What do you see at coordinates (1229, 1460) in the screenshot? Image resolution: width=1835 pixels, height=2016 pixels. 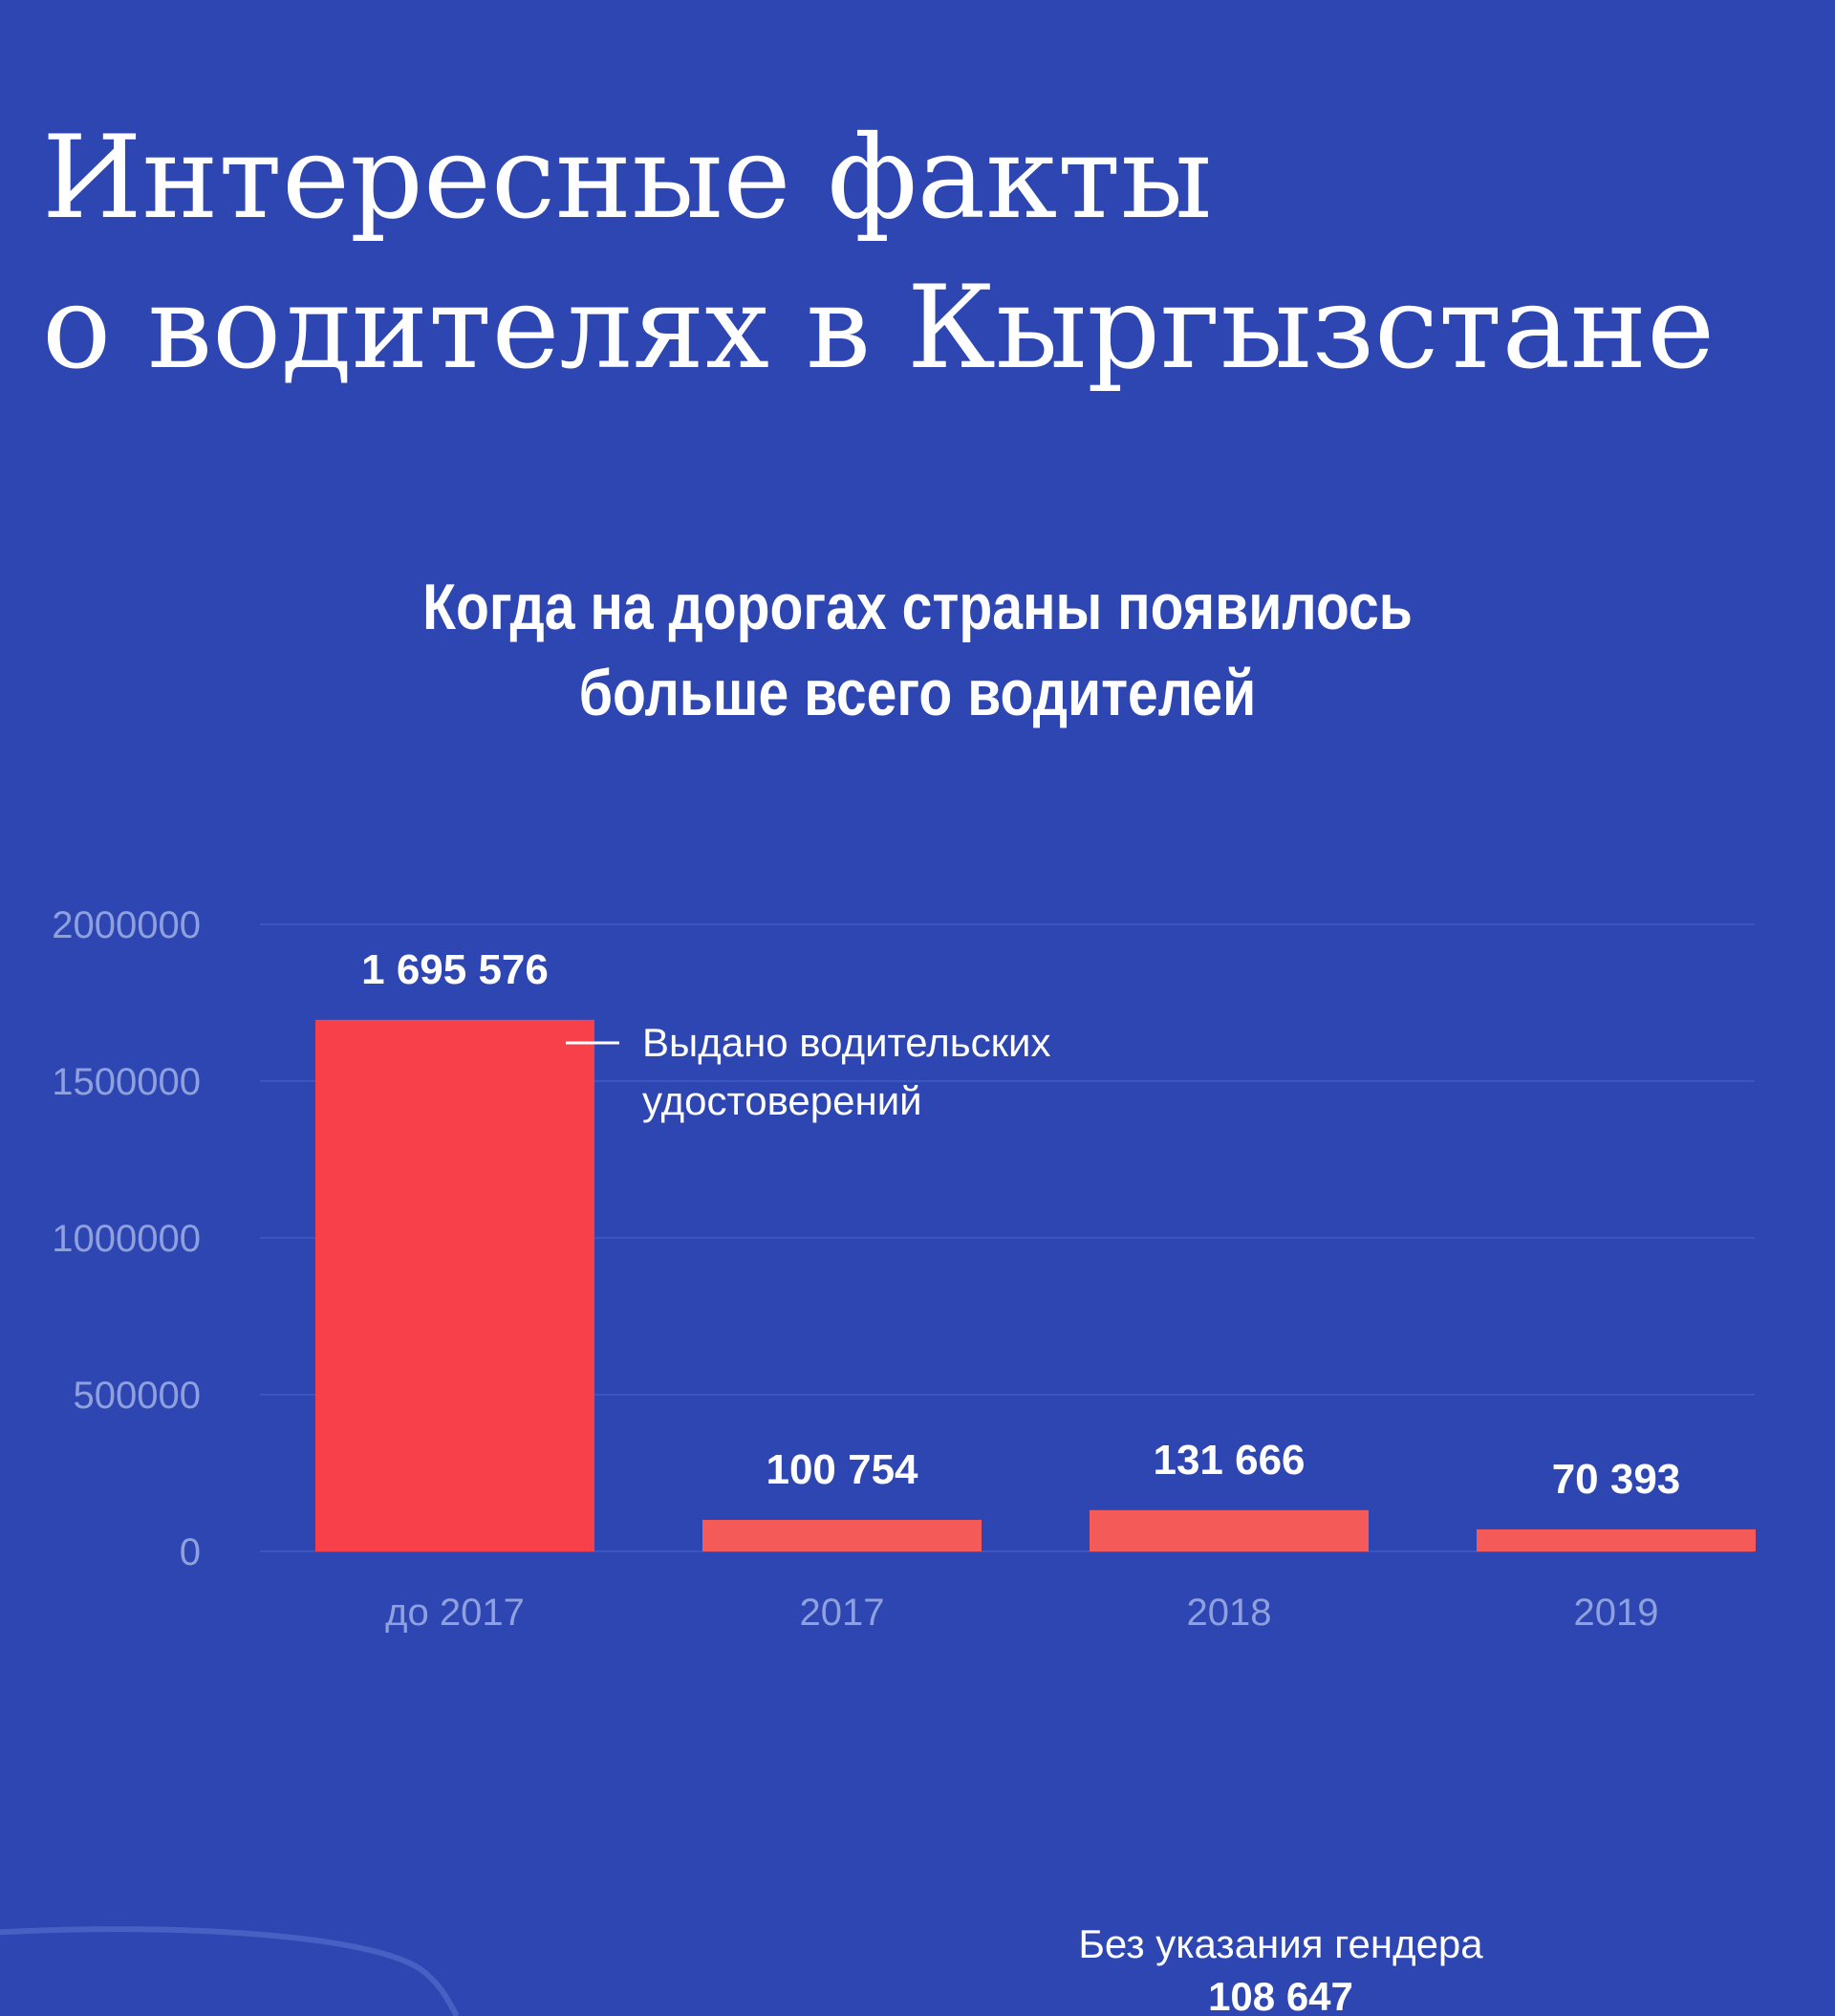 I see `bar-value-label: 131 666` at bounding box center [1229, 1460].